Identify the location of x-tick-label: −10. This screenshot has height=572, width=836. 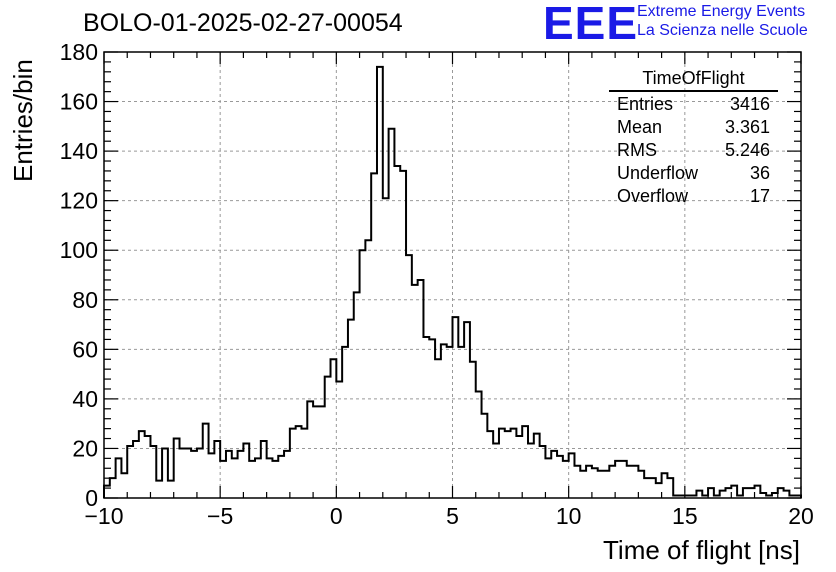
(103, 516).